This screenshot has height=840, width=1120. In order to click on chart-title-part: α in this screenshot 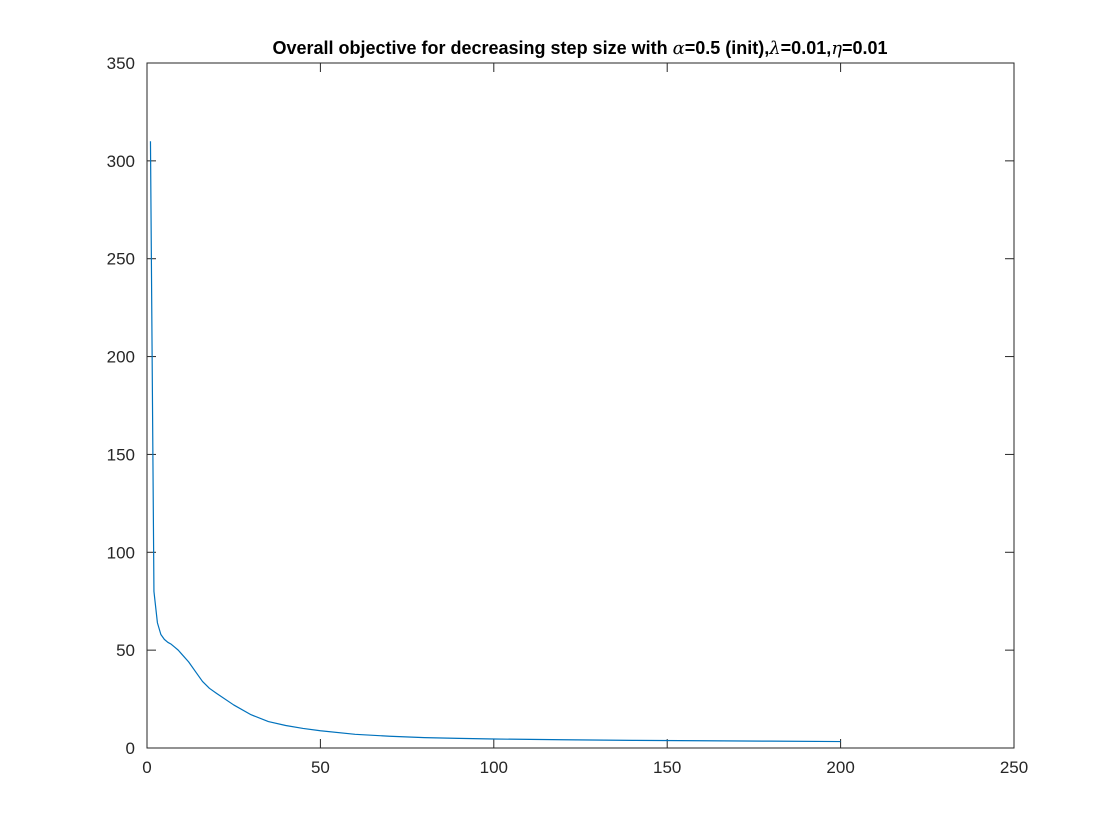, I will do `click(679, 48)`.